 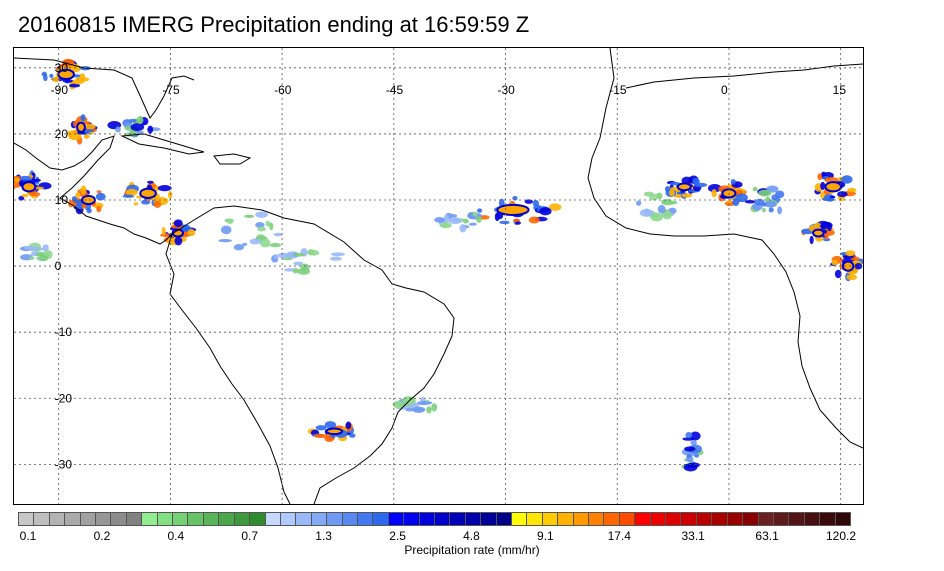 What do you see at coordinates (657, 206) in the screenshot?
I see `rain-region-west-africa-guinea` at bounding box center [657, 206].